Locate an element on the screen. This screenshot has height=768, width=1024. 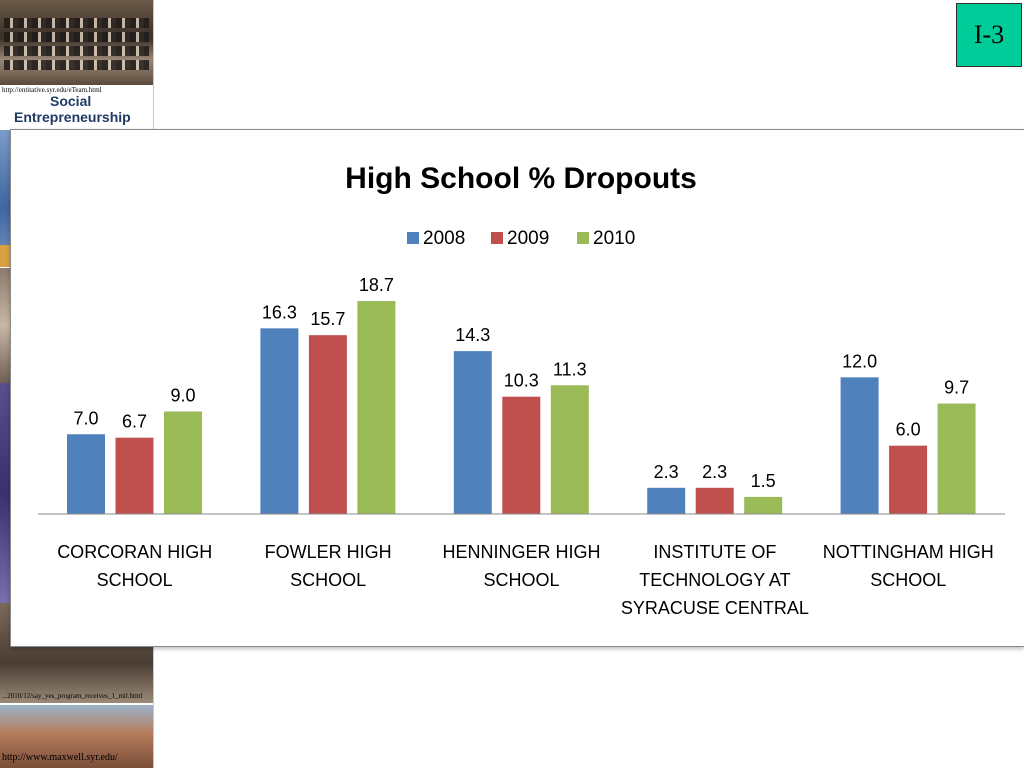
logo-text-entrepreneurship: Entrepreneurship is located at coordinates (72, 117).